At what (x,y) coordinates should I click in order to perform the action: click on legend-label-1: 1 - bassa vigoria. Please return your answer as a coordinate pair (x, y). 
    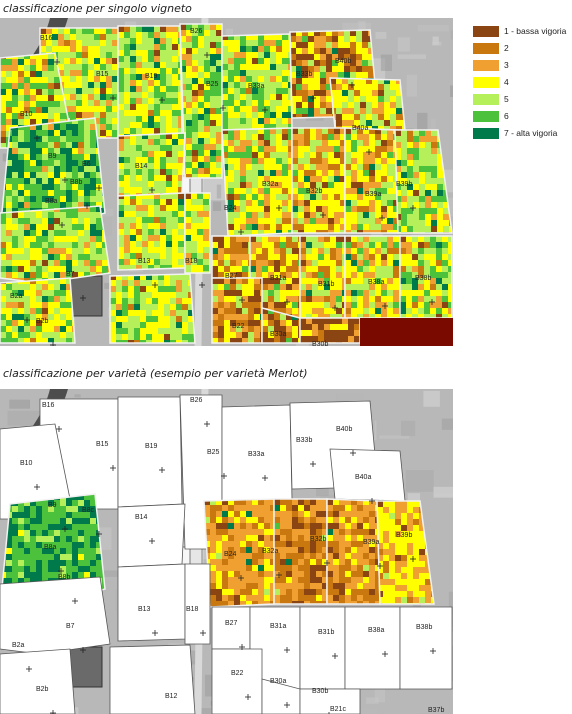
    Looking at the image, I should click on (535, 31).